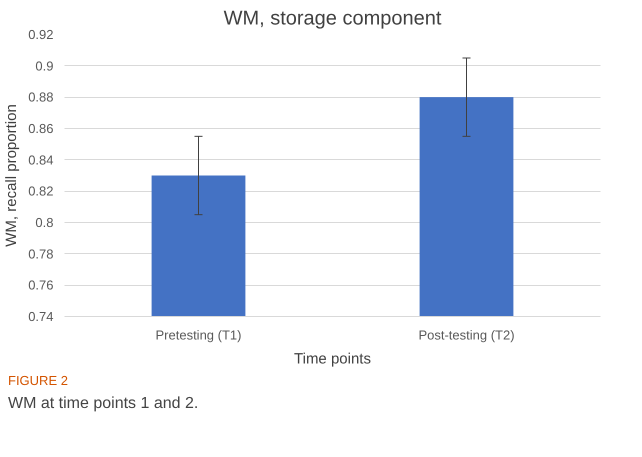 The width and height of the screenshot is (642, 457). What do you see at coordinates (44, 66) in the screenshot?
I see `y-tick-label: 0.9` at bounding box center [44, 66].